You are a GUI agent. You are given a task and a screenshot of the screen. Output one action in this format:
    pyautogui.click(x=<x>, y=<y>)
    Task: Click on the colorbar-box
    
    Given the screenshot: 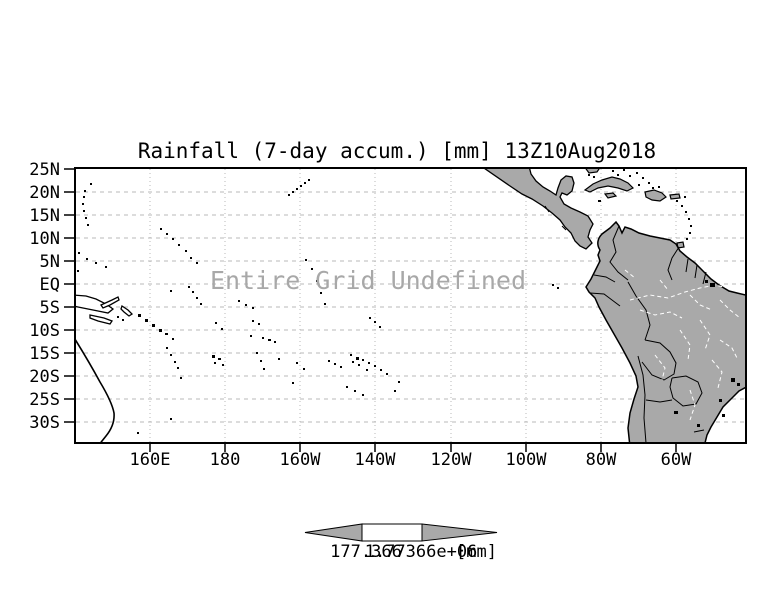 What is the action you would take?
    pyautogui.click(x=392, y=532)
    